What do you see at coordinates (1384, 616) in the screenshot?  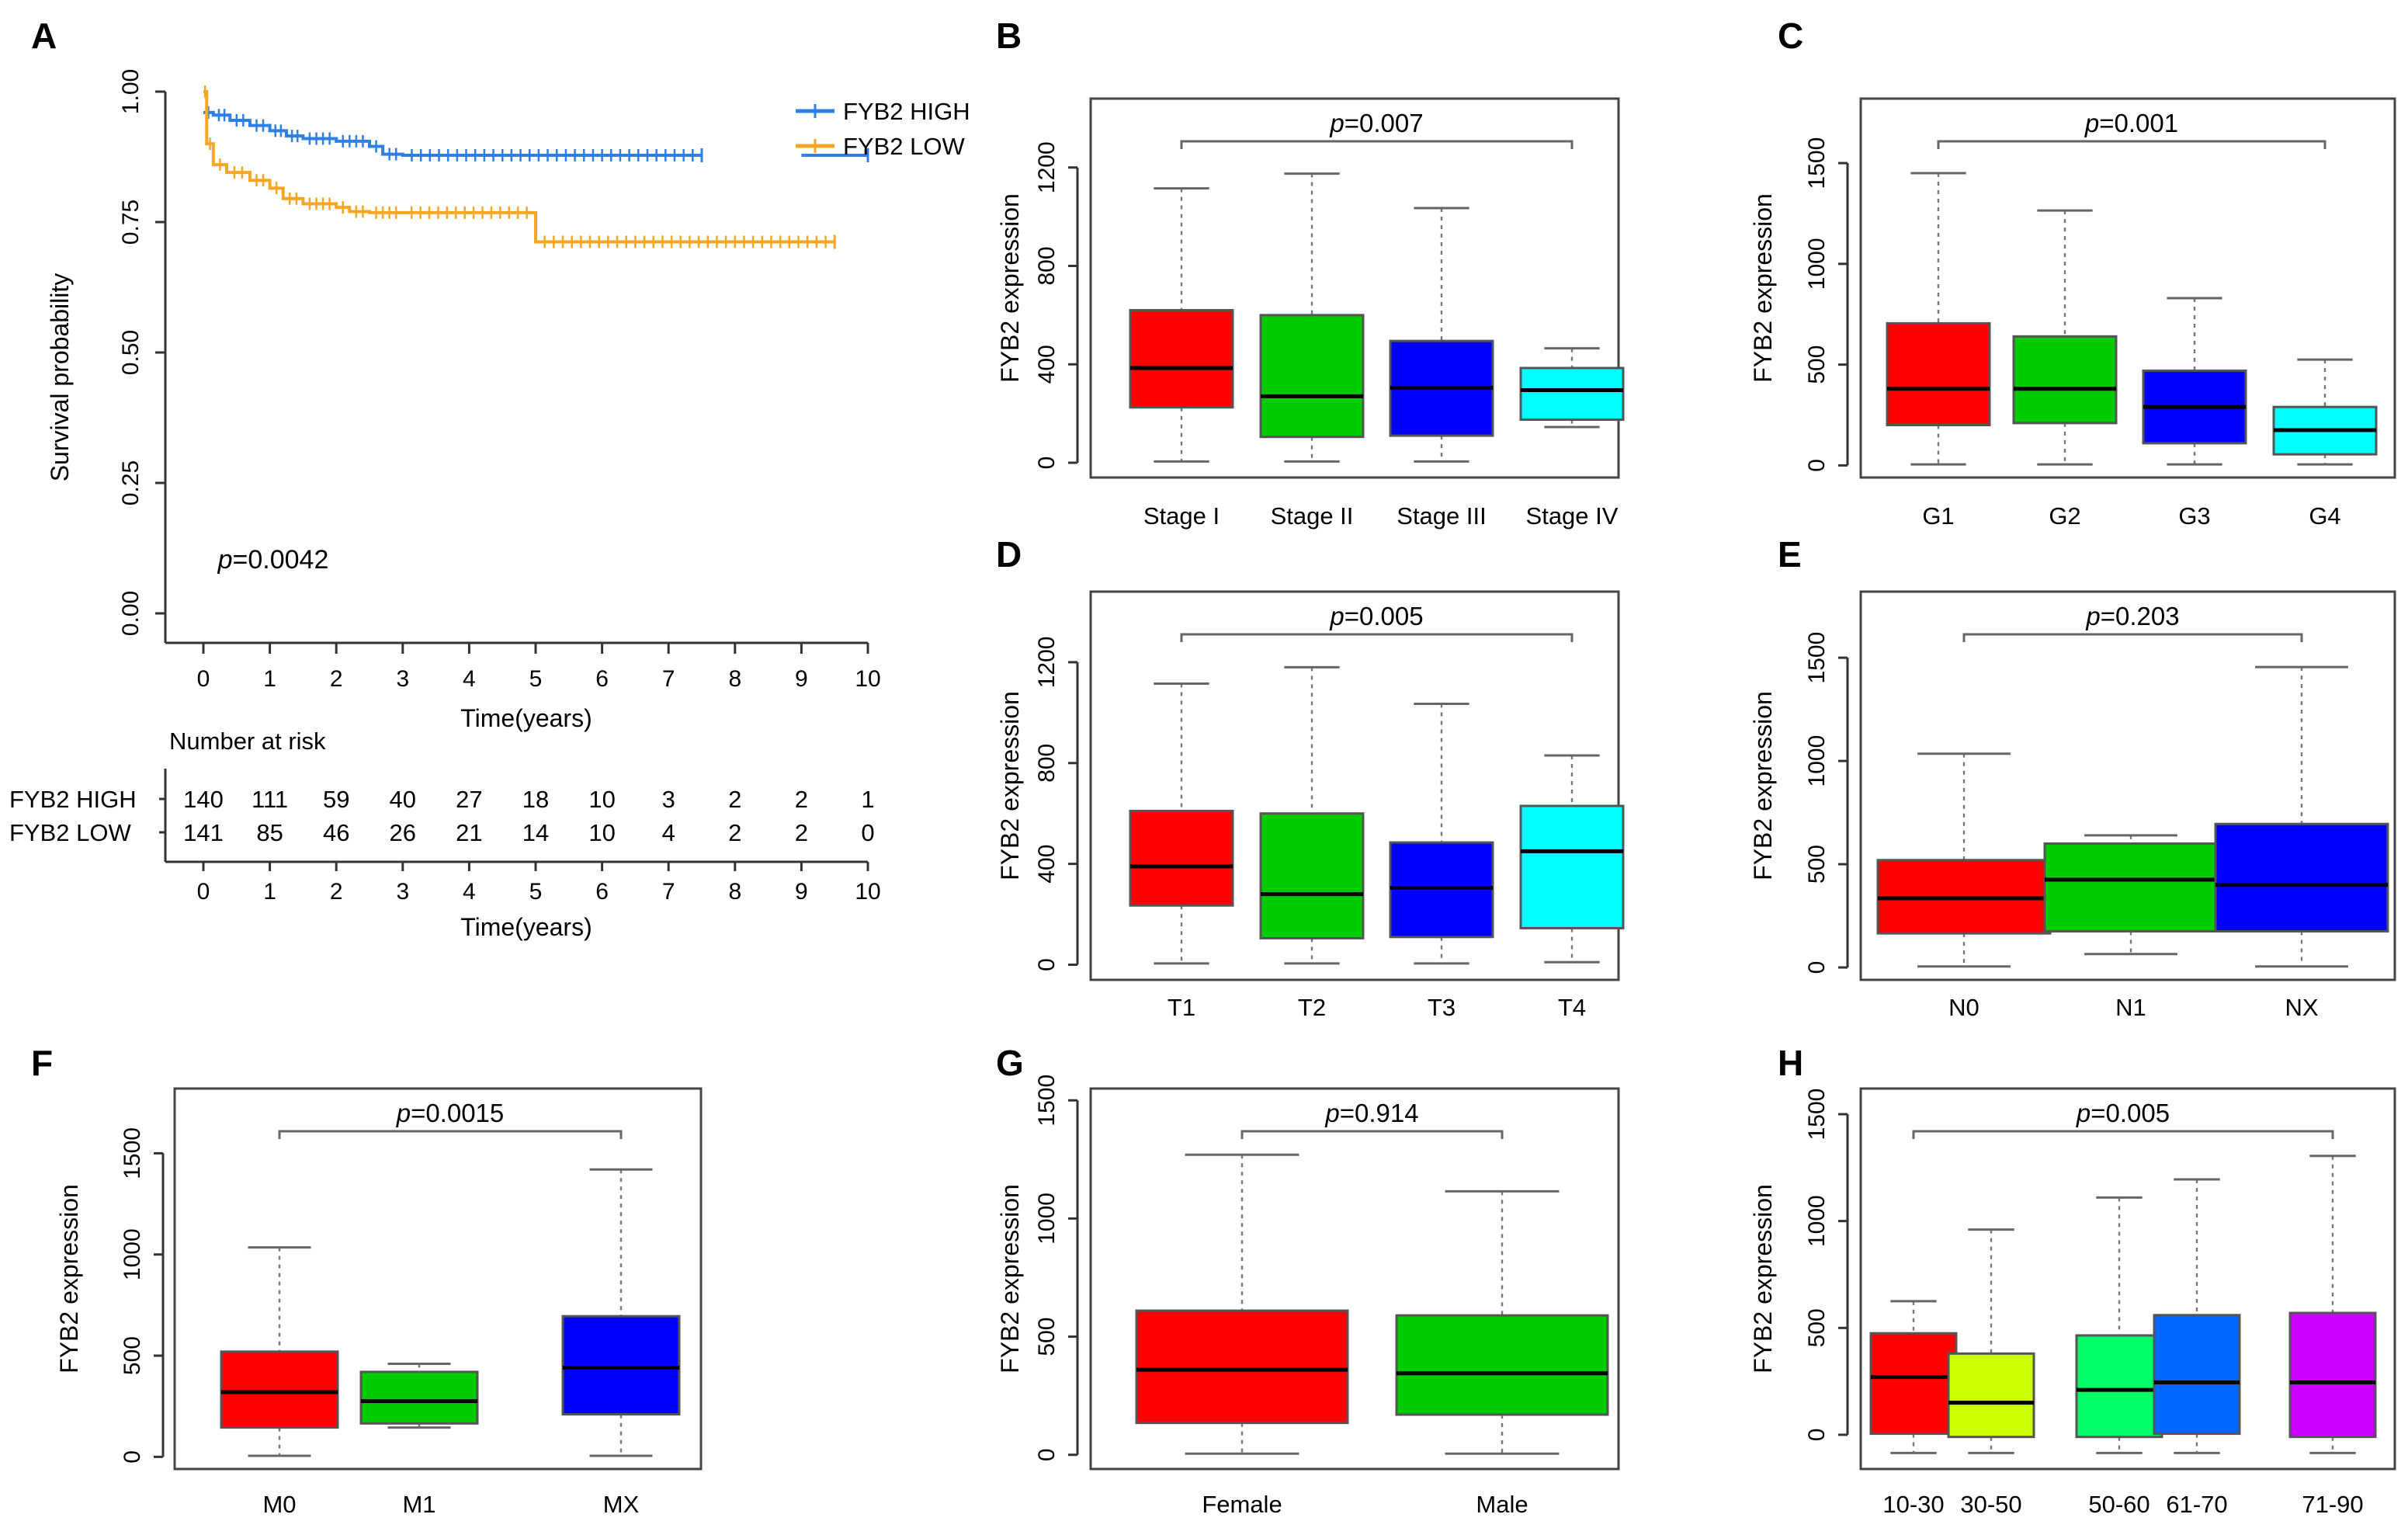 I see `p-value: =0.005` at bounding box center [1384, 616].